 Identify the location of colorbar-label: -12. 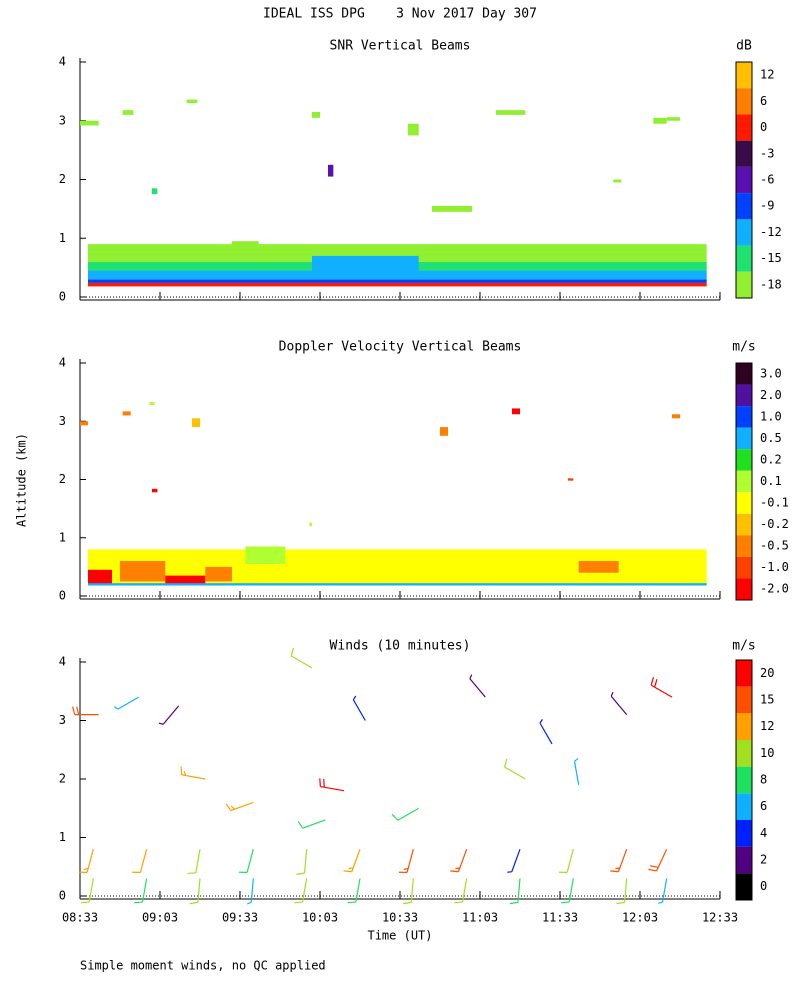
(771, 232).